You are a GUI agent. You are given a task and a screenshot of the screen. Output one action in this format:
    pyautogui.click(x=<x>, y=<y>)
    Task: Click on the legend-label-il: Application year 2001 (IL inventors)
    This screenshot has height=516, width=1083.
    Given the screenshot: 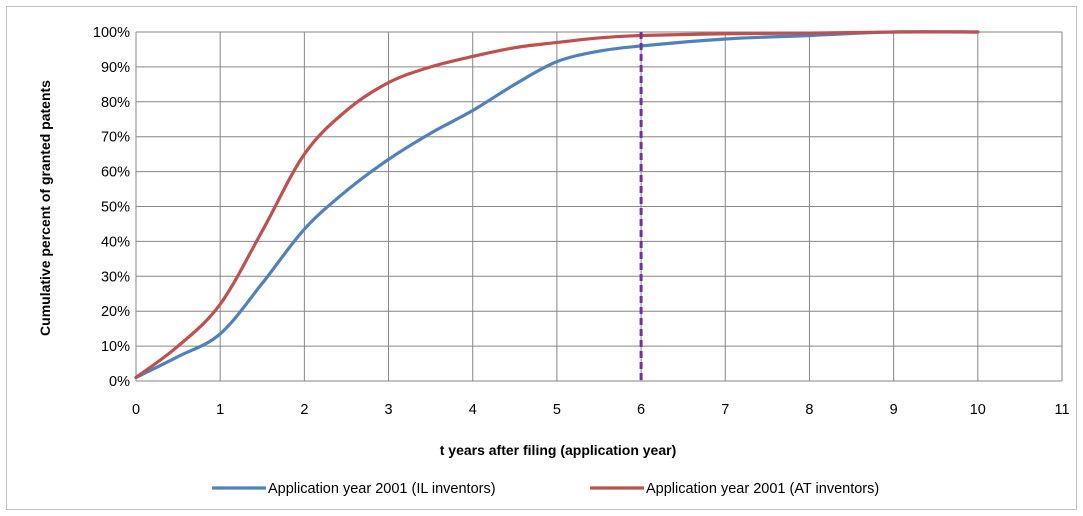 What is the action you would take?
    pyautogui.click(x=382, y=489)
    